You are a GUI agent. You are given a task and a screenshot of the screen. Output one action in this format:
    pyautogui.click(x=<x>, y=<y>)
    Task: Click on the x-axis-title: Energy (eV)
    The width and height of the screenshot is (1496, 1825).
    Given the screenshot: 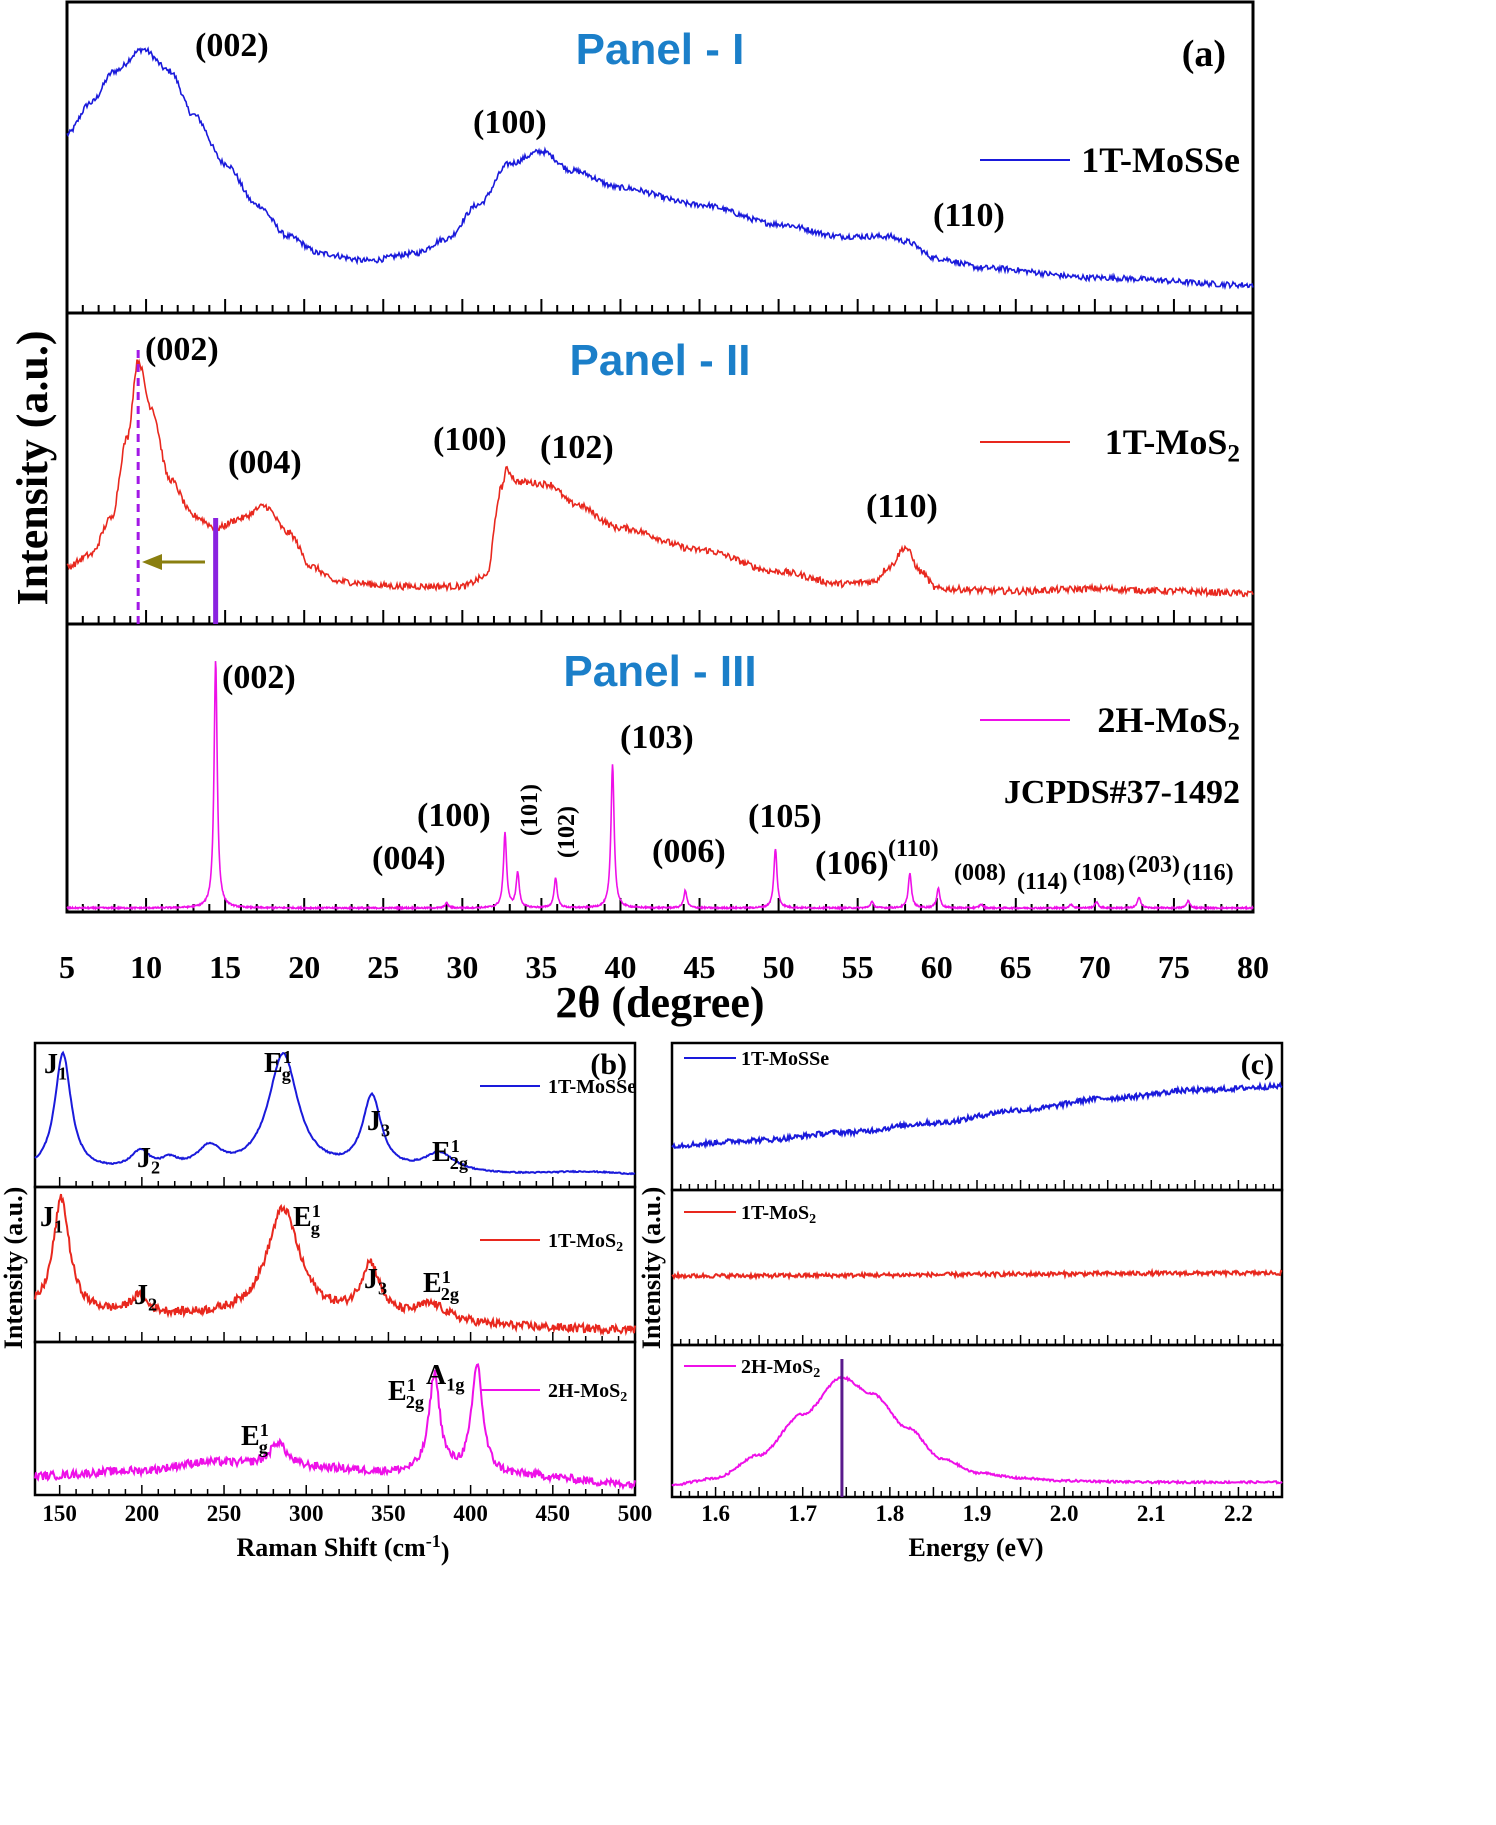 What is the action you would take?
    pyautogui.click(x=975, y=1547)
    